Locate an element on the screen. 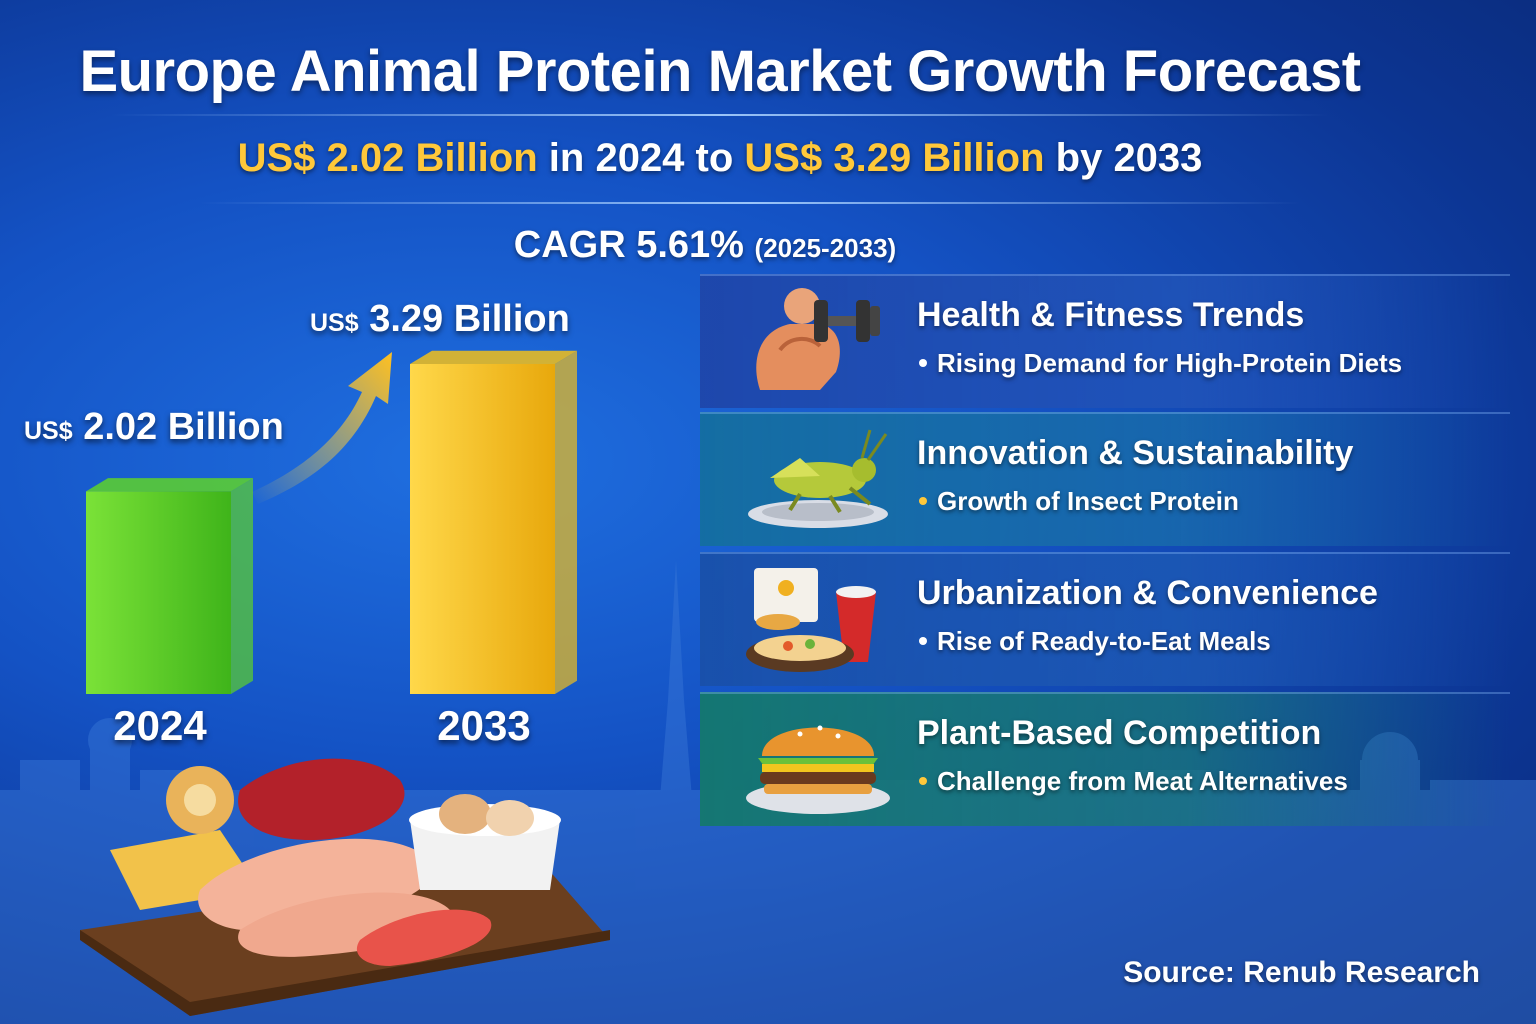 The image size is (1536, 1024). cagr-label: CAGR 5.61% (2025-2033) is located at coordinates (705, 245).